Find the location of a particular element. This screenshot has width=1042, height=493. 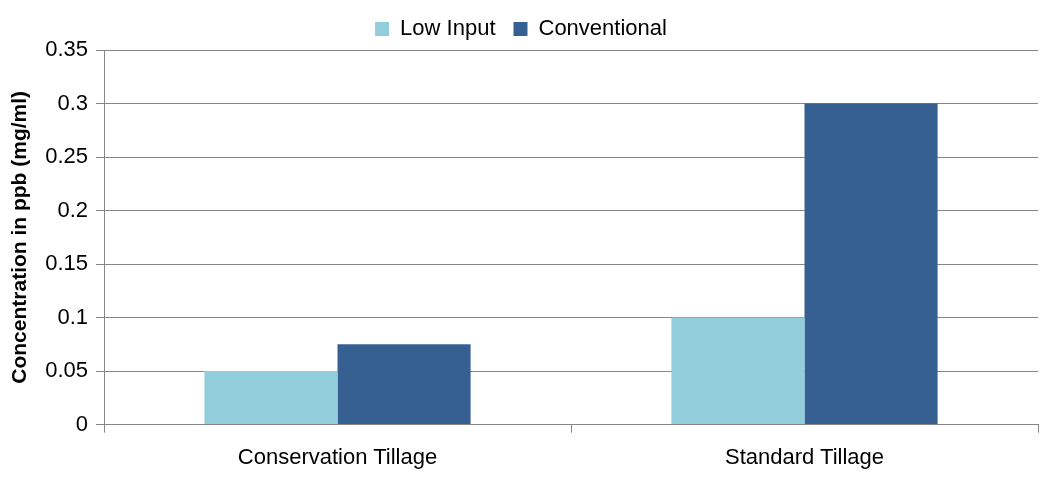

y-tick-label: 0.1 is located at coordinates (73, 316).